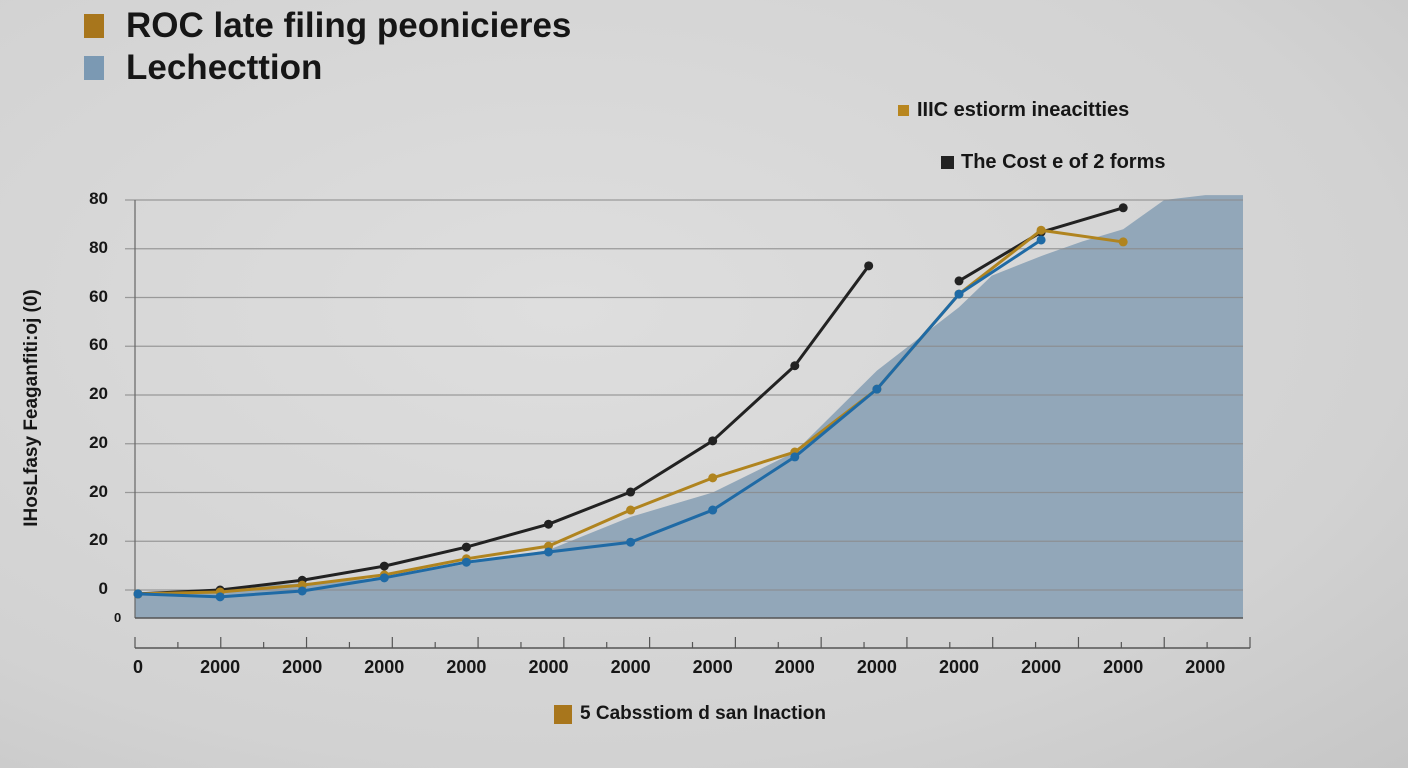 The image size is (1408, 768). What do you see at coordinates (349, 25) in the screenshot?
I see `title-text-1: ROC late filing peonicieres` at bounding box center [349, 25].